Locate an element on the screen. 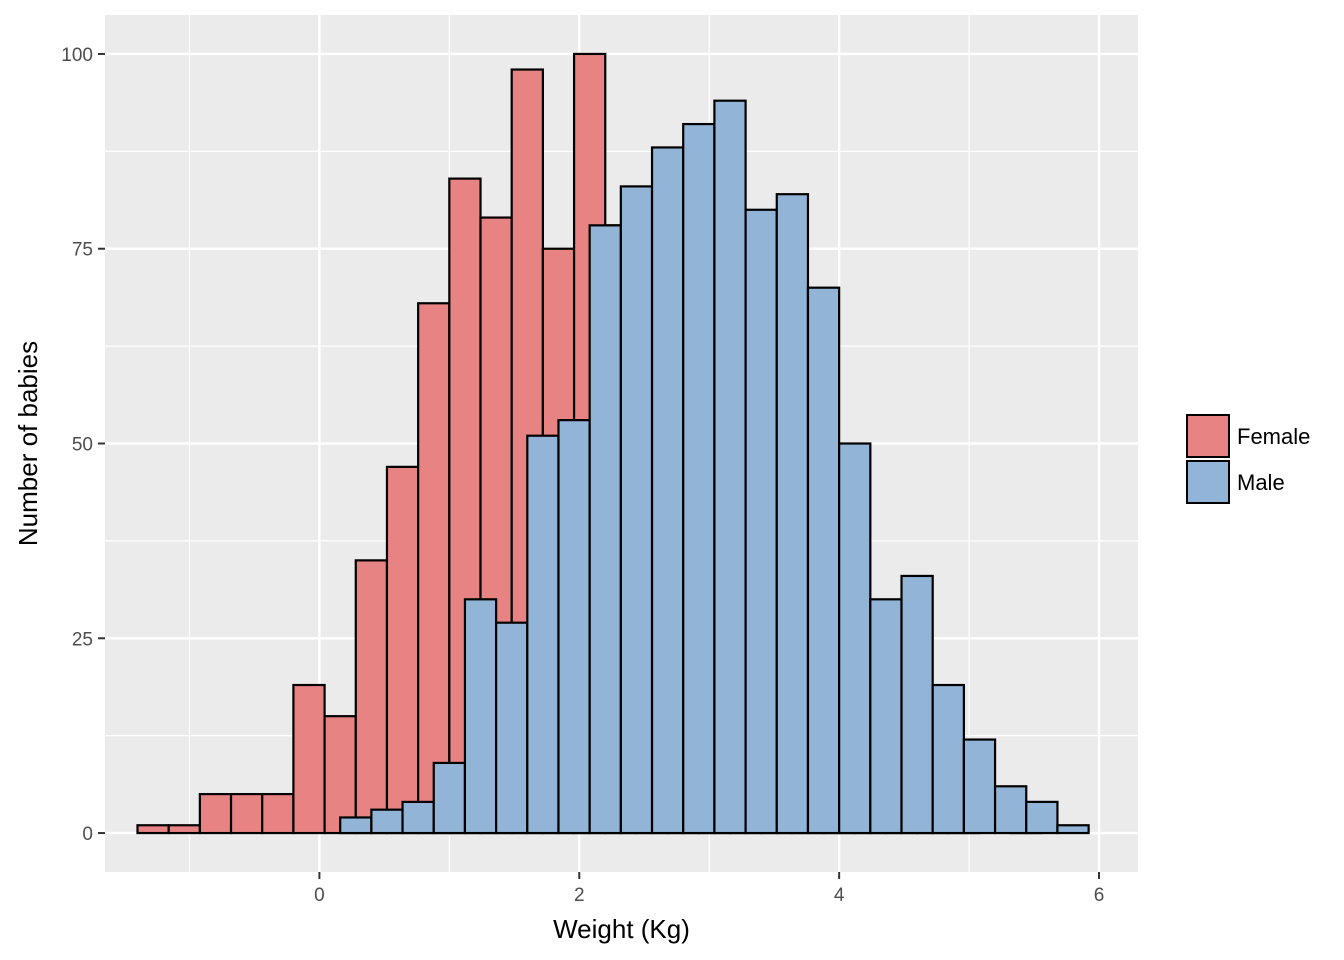  y-tick-label: 50 is located at coordinates (82, 445).